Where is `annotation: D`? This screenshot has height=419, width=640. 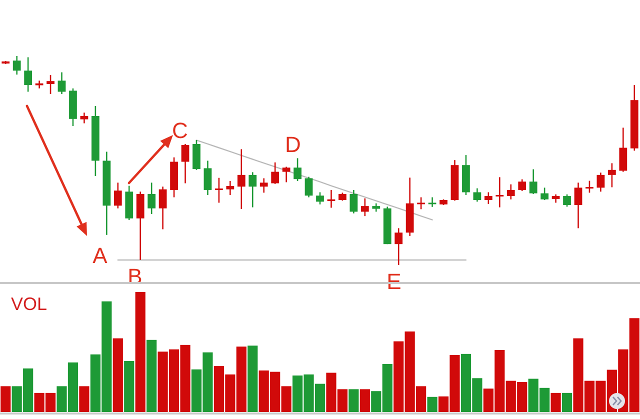
annotation: D is located at coordinates (293, 144).